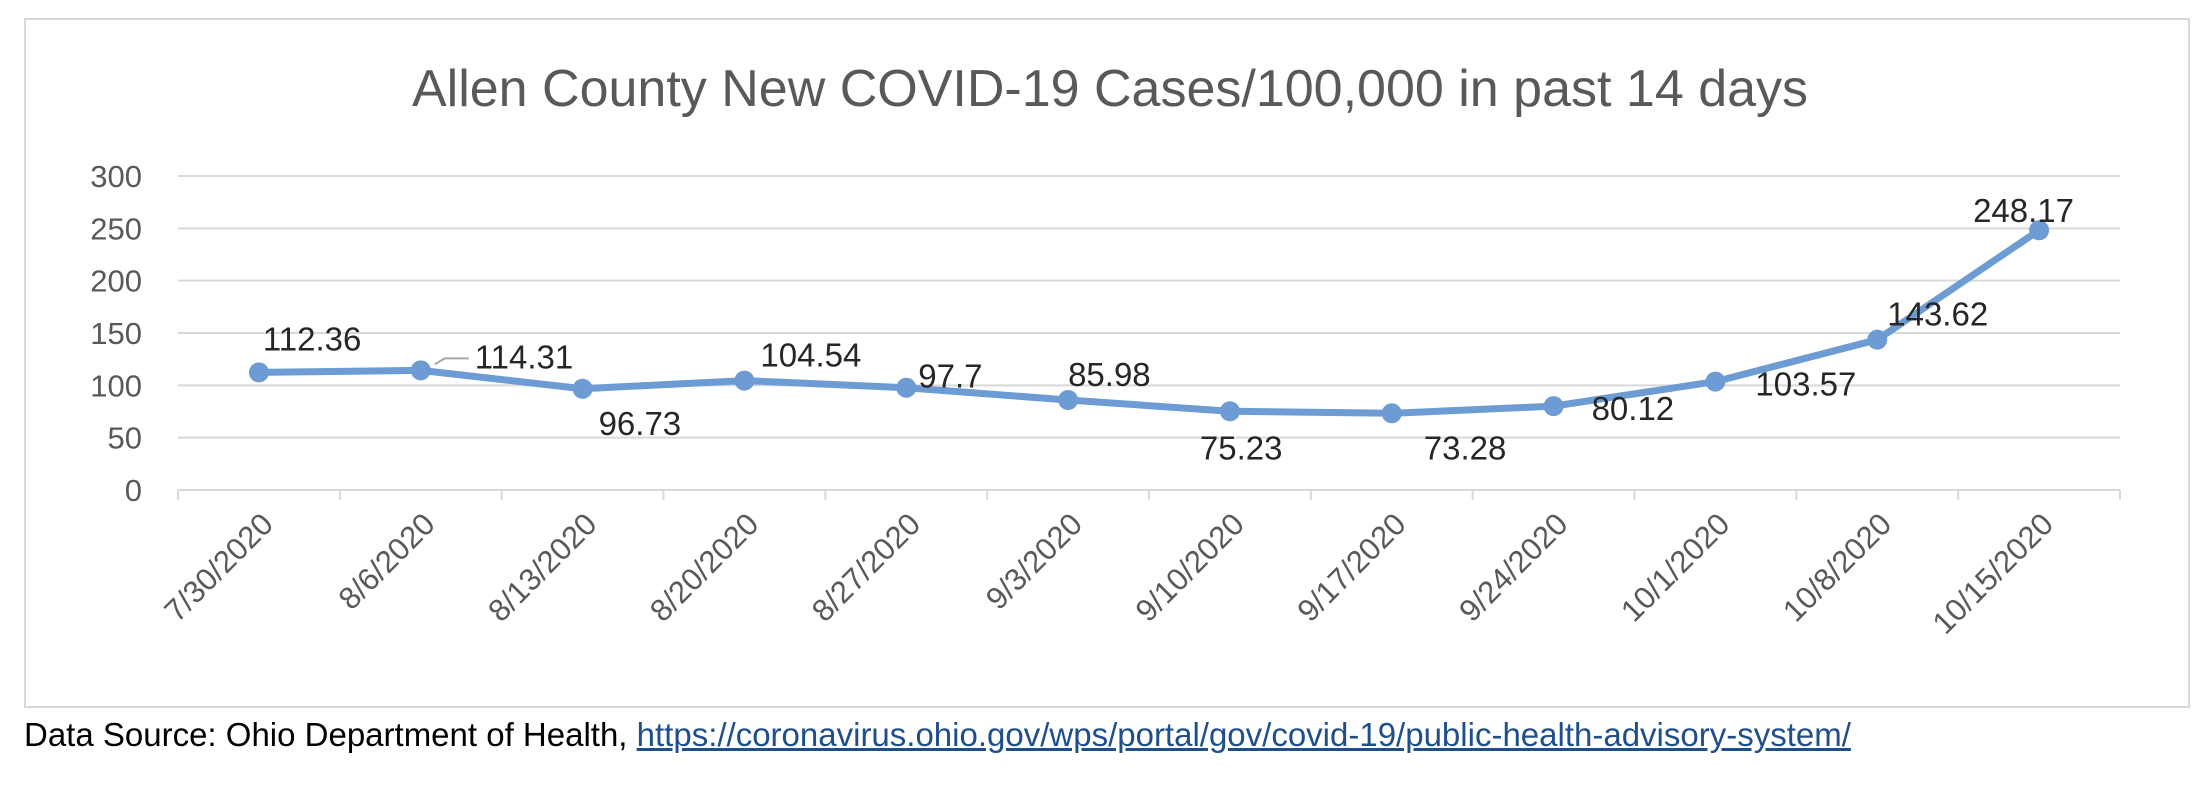  What do you see at coordinates (1034, 561) in the screenshot?
I see `x-tick-label-9/3/2020: 9/3/2020` at bounding box center [1034, 561].